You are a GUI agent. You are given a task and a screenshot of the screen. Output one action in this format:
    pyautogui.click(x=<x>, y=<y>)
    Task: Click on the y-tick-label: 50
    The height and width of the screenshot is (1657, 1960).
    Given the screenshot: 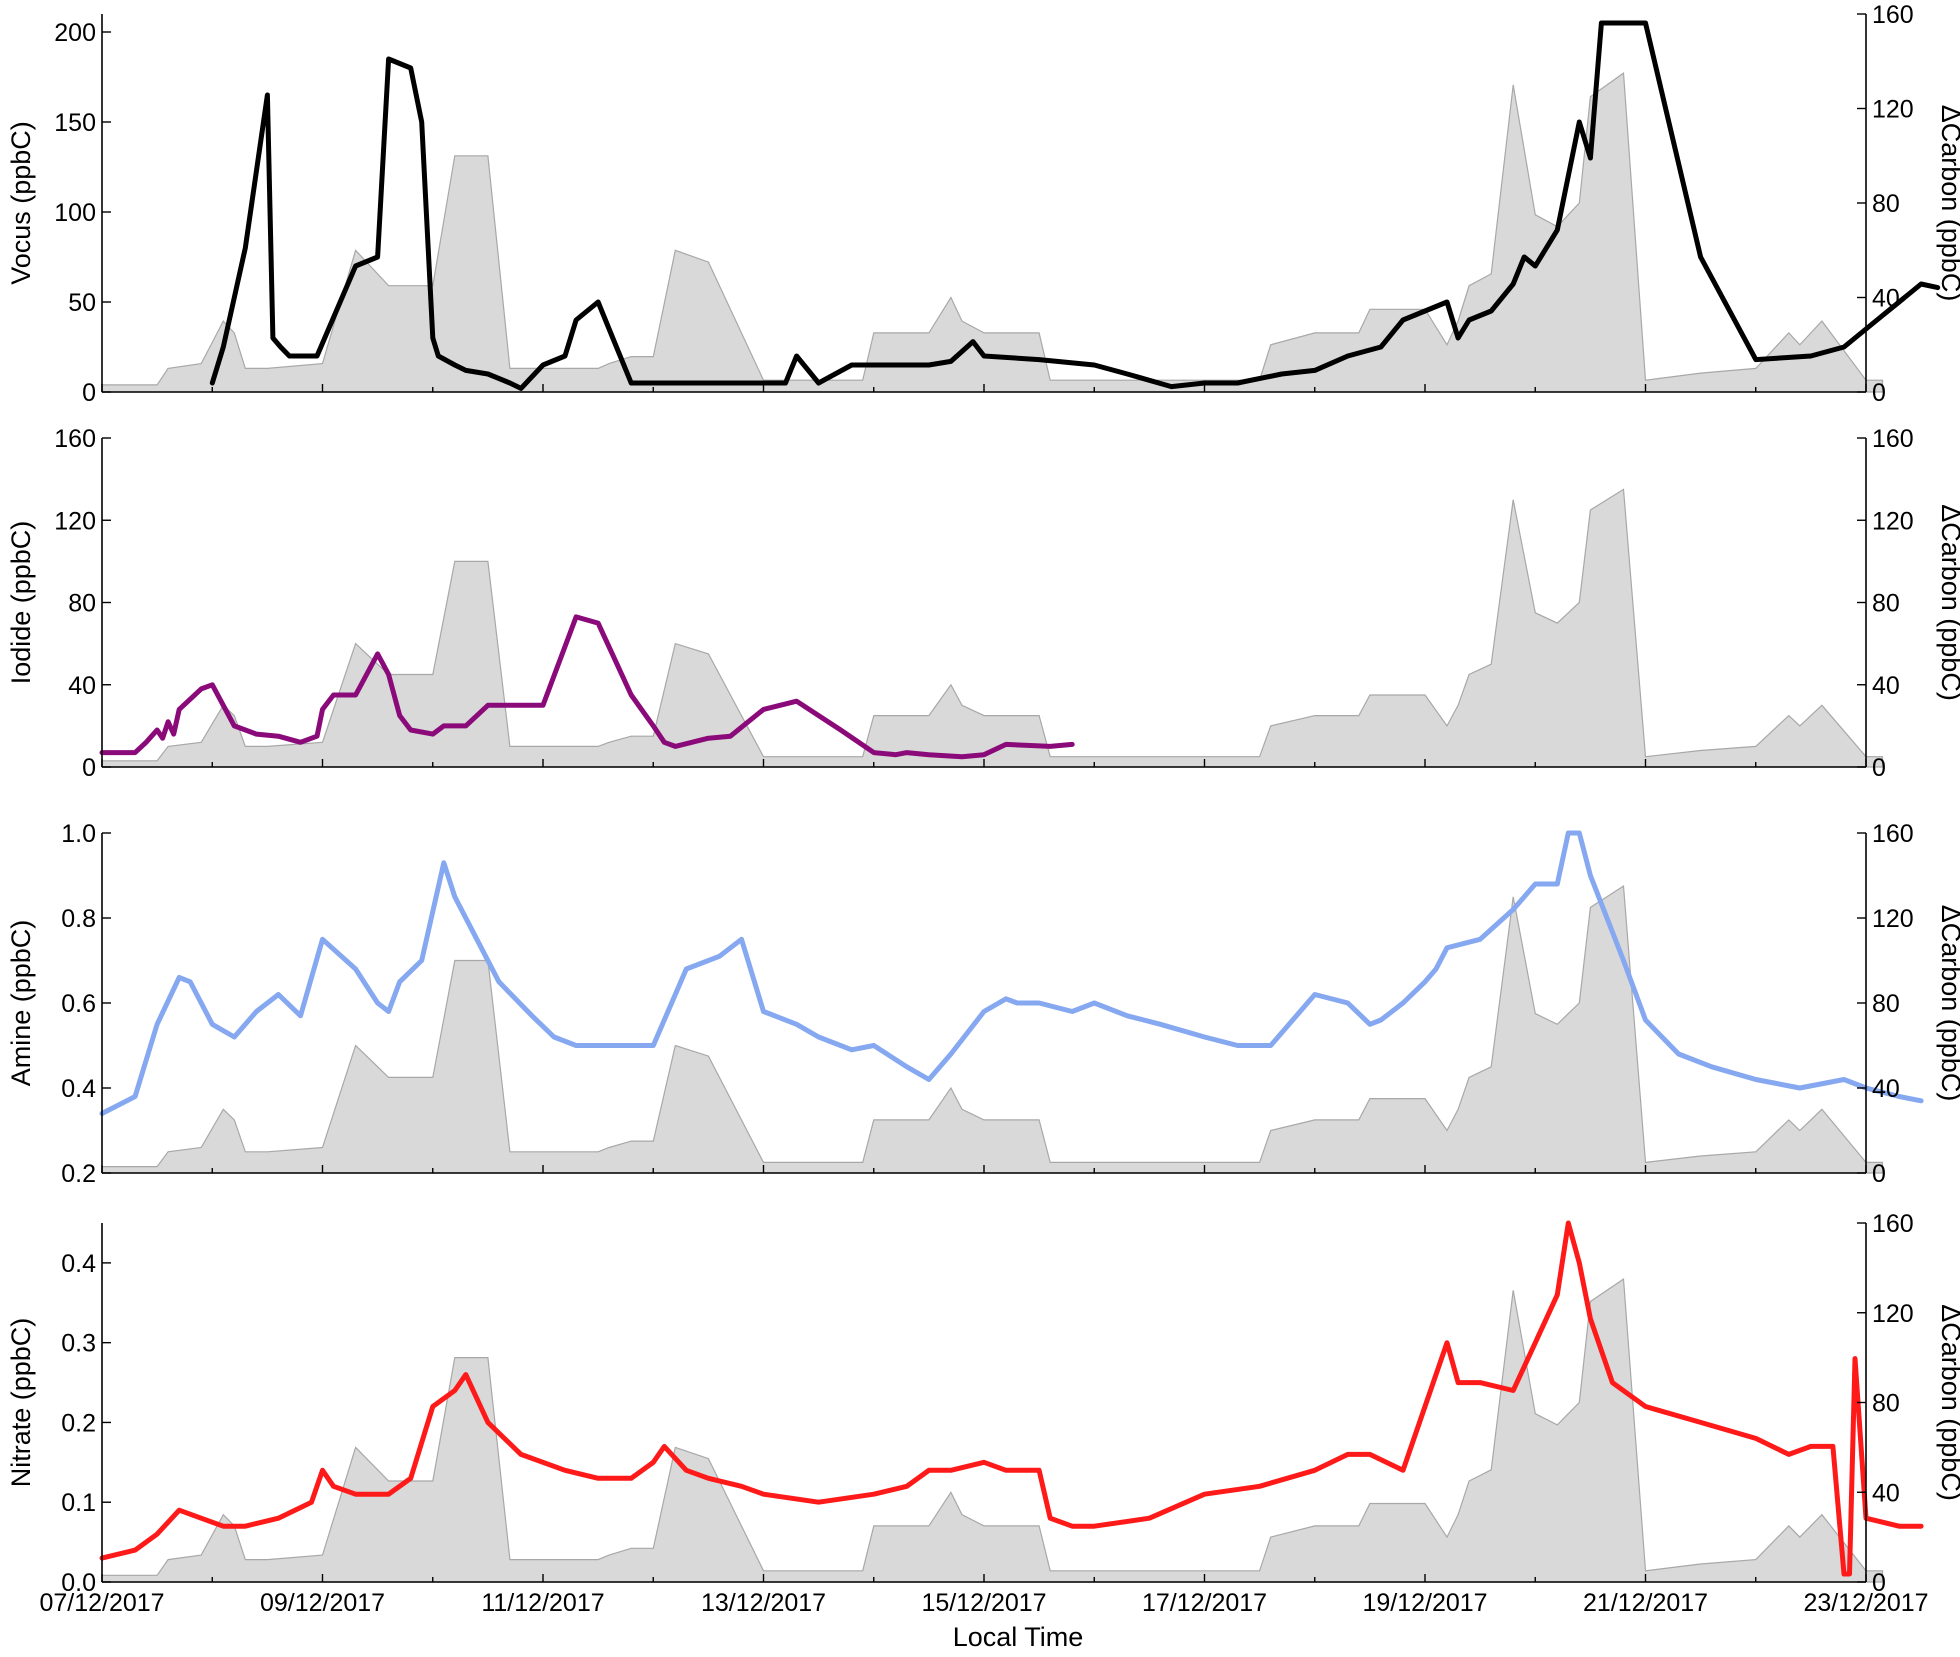 What is the action you would take?
    pyautogui.click(x=82, y=303)
    